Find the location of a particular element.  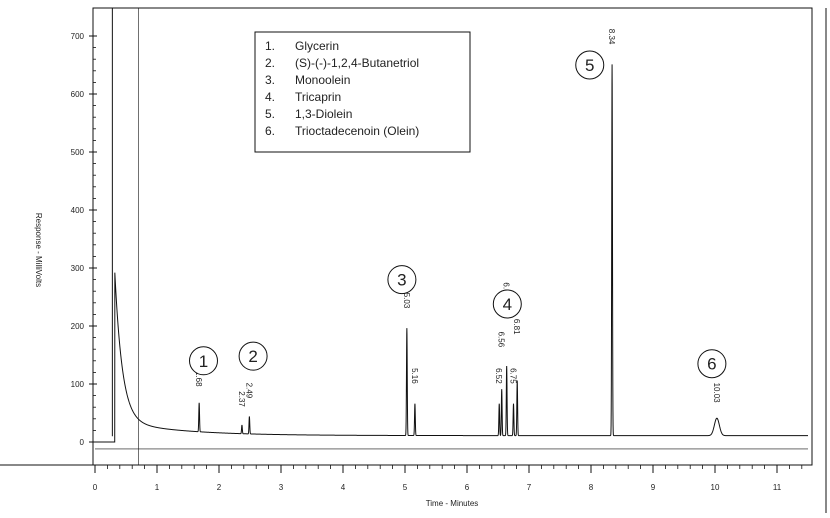

y-tick-label: 500 is located at coordinates (78, 152).